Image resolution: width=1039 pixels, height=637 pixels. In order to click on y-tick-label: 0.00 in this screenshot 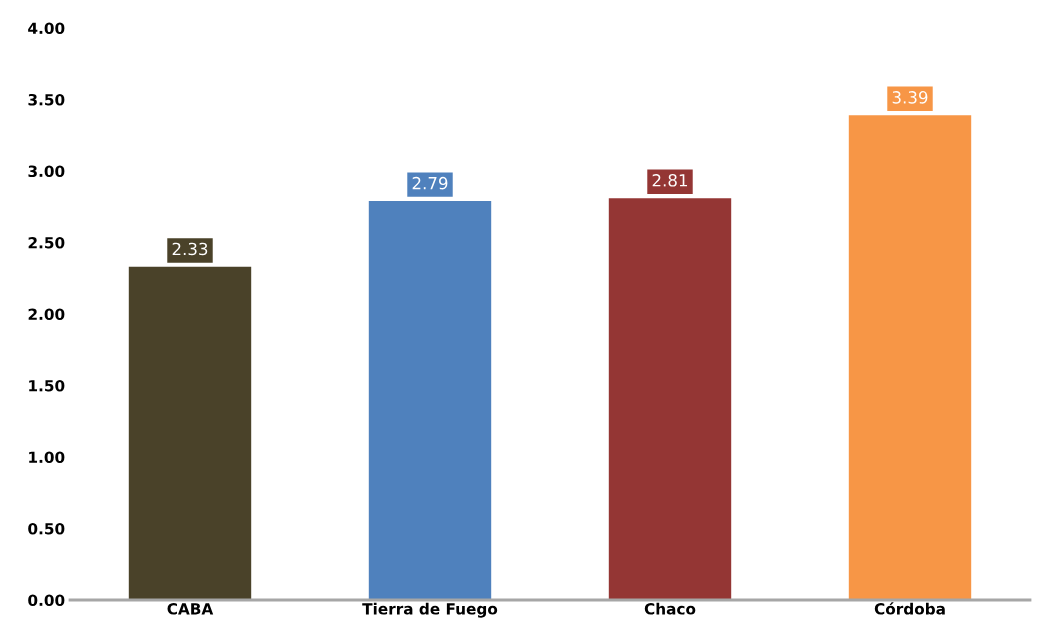, I will do `click(46, 600)`.